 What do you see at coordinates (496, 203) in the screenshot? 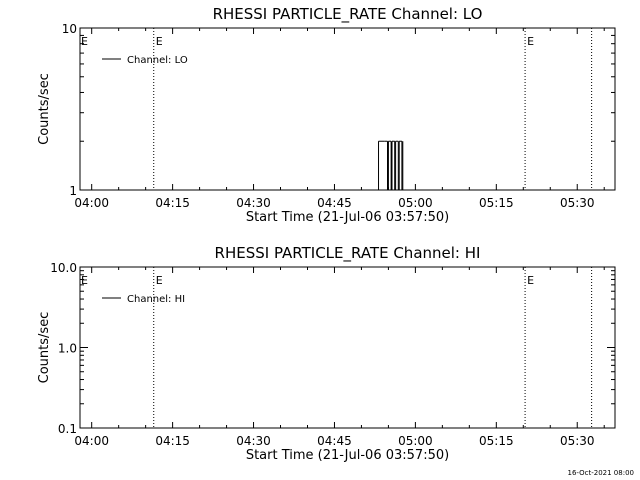
I see `panel-1-x-tick-label-5: 05:15` at bounding box center [496, 203].